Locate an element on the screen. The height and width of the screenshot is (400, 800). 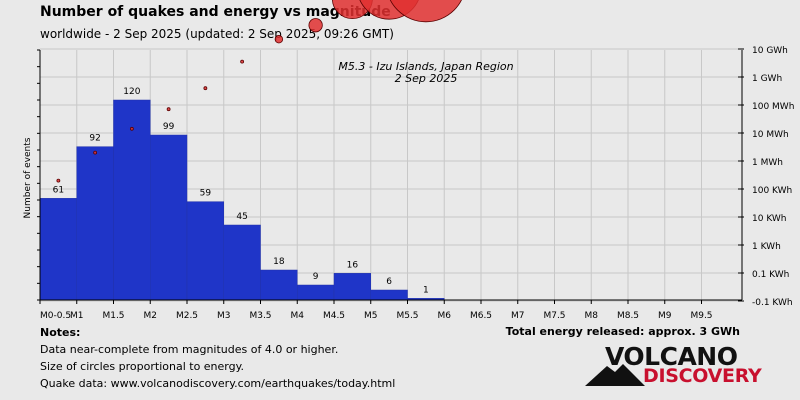
x-tick-label: M6.5 is located at coordinates (481, 315).